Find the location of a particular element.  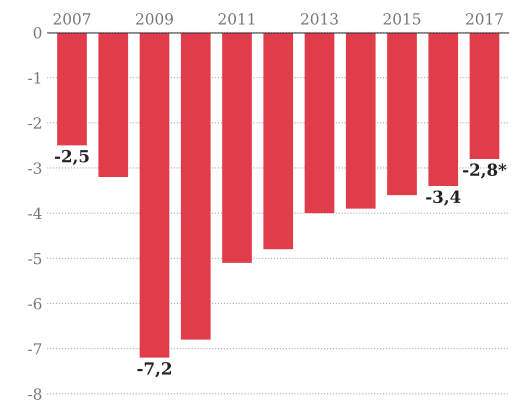

y-tick-label: -2 is located at coordinates (34, 123).